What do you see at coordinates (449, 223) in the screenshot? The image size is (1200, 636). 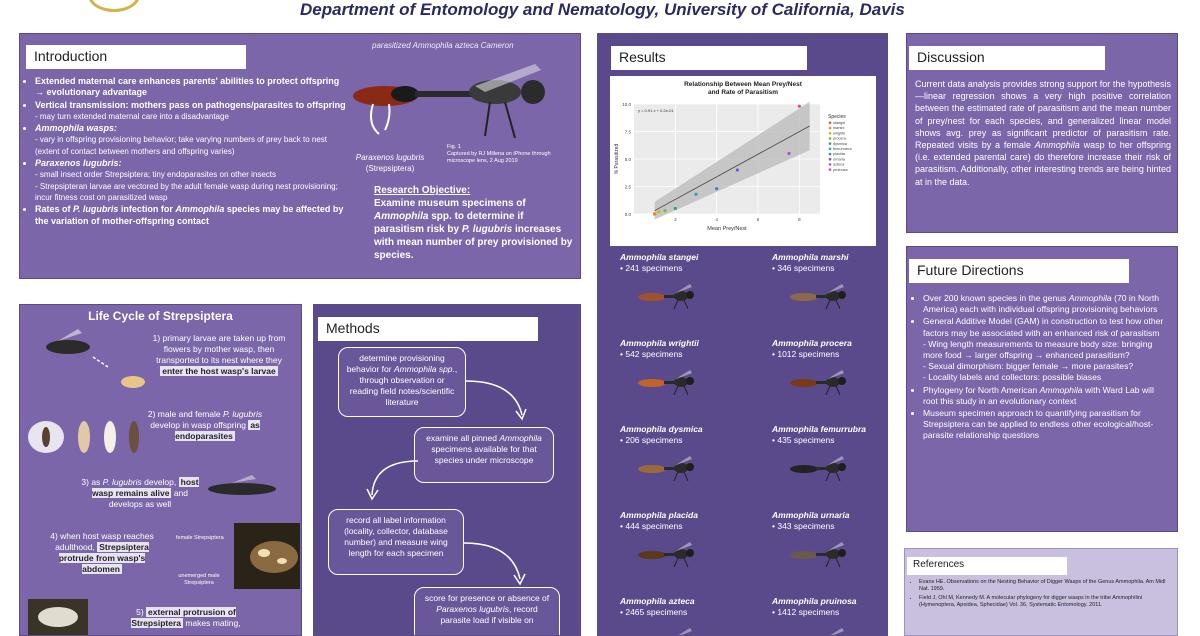 I see `obj-3: spp. to determine if parasitism risk by` at bounding box center [449, 223].